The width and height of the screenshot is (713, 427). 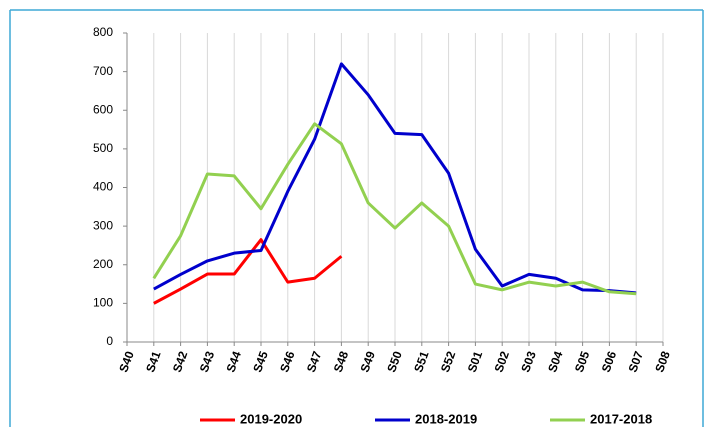 I want to click on x-tick-label: S06, so click(x=609, y=361).